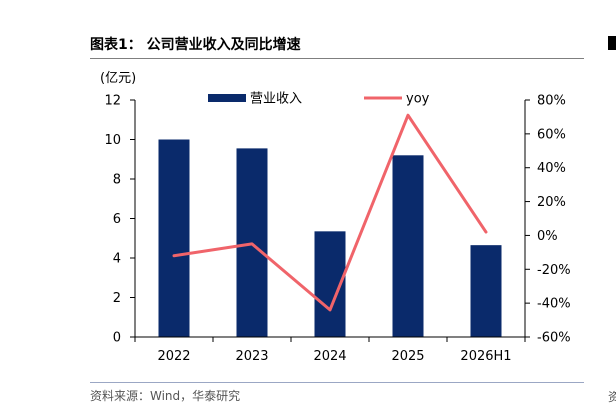 Image resolution: width=616 pixels, height=414 pixels. What do you see at coordinates (612, 43) in the screenshot?
I see `adjacent-figure-edge` at bounding box center [612, 43].